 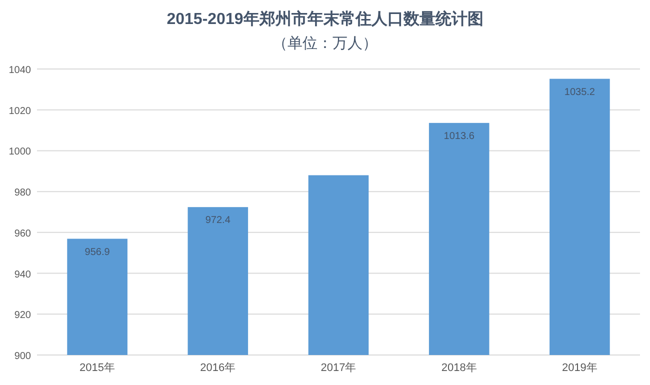 I want to click on data-label: 956.9, so click(x=97, y=252).